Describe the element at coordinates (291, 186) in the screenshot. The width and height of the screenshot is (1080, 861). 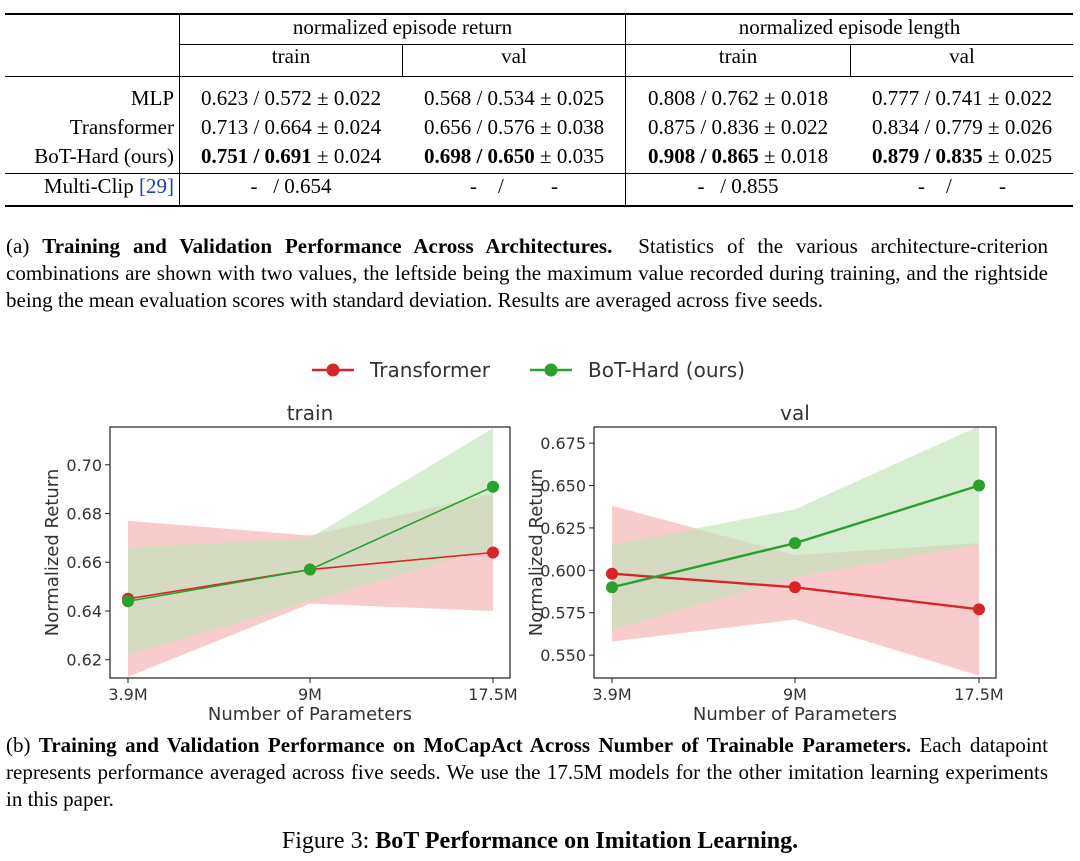
I see `multiclip-cell: - / 0.654` at that location.